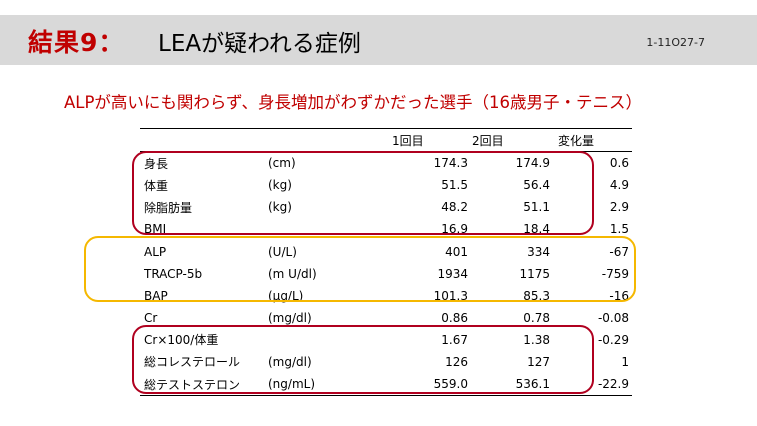 The height and width of the screenshot is (426, 757). I want to click on row-unit: (cm), so click(282, 163).